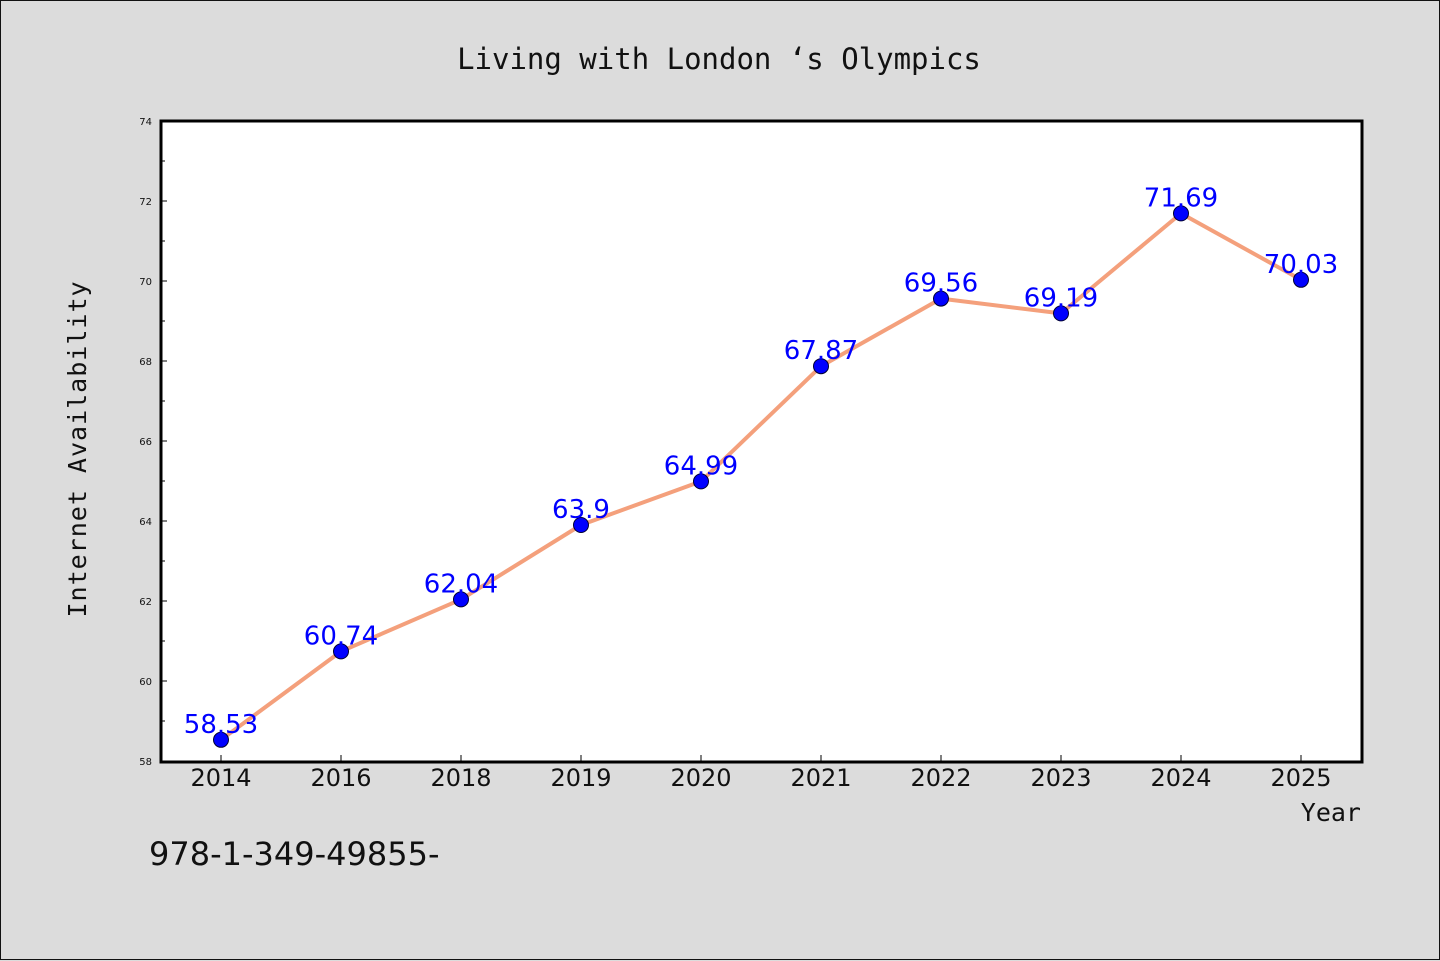 This screenshot has width=1440, height=961. What do you see at coordinates (1061, 298) in the screenshot?
I see `data-label: 69.19` at bounding box center [1061, 298].